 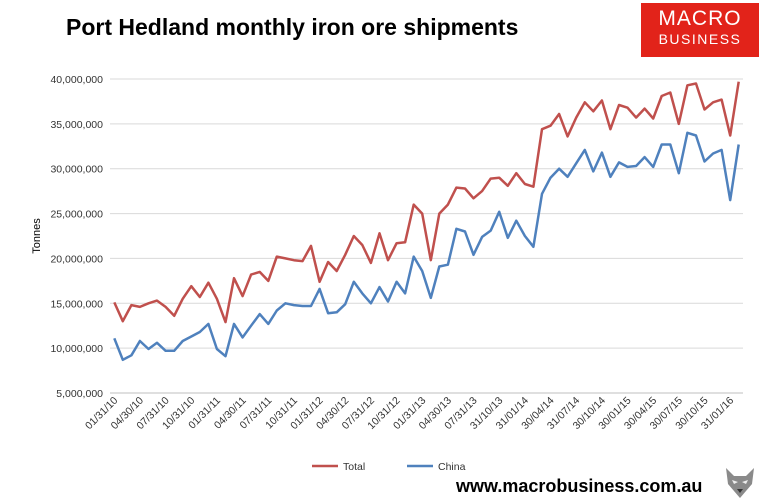 What do you see at coordinates (76, 259) in the screenshot?
I see `y-tick-label: 20,000,000` at bounding box center [76, 259].